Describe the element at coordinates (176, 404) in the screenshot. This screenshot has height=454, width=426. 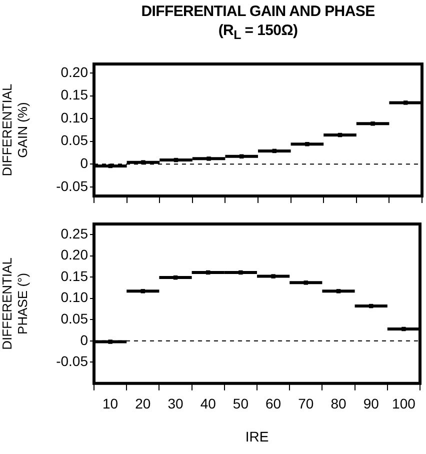
I see `x-tick-label: 30` at that location.